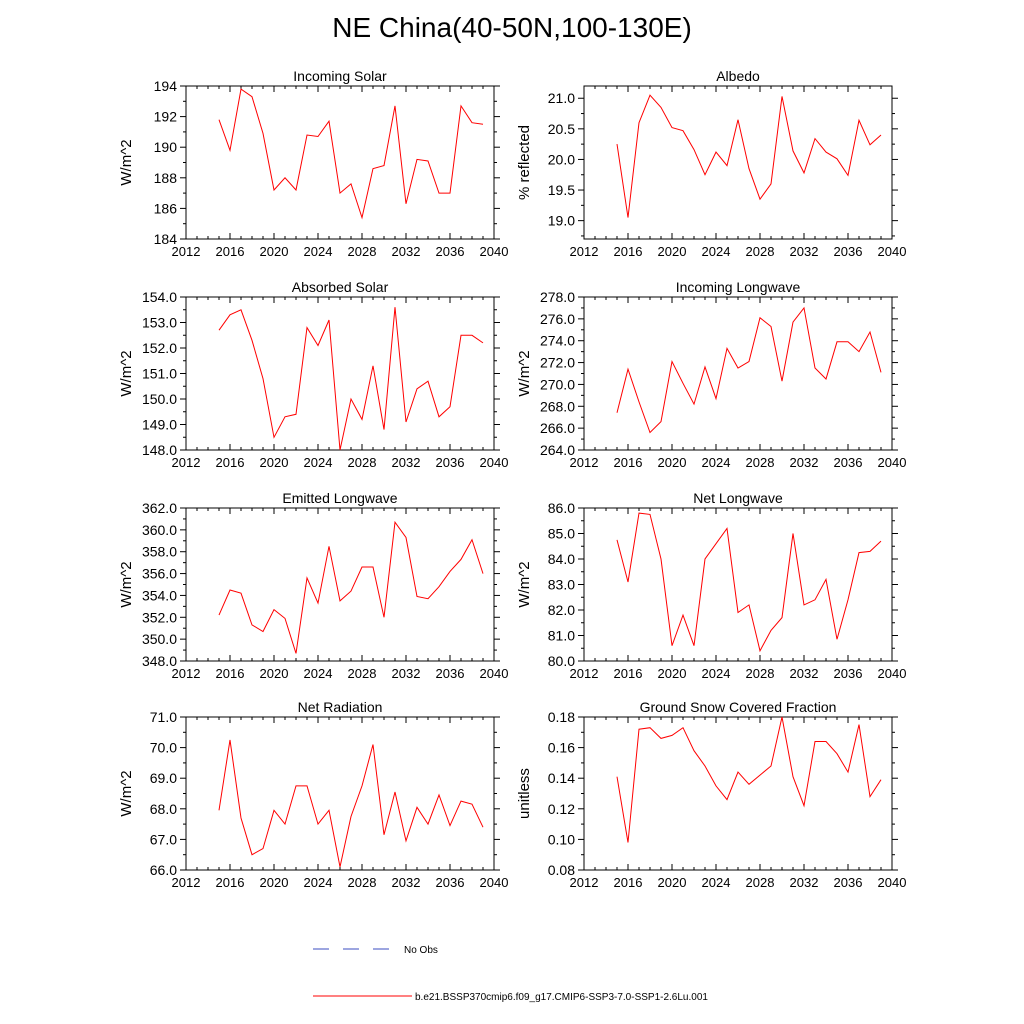 Image resolution: width=1024 pixels, height=1024 pixels. Describe the element at coordinates (163, 839) in the screenshot. I see `y-tick-label: 67.0` at that location.